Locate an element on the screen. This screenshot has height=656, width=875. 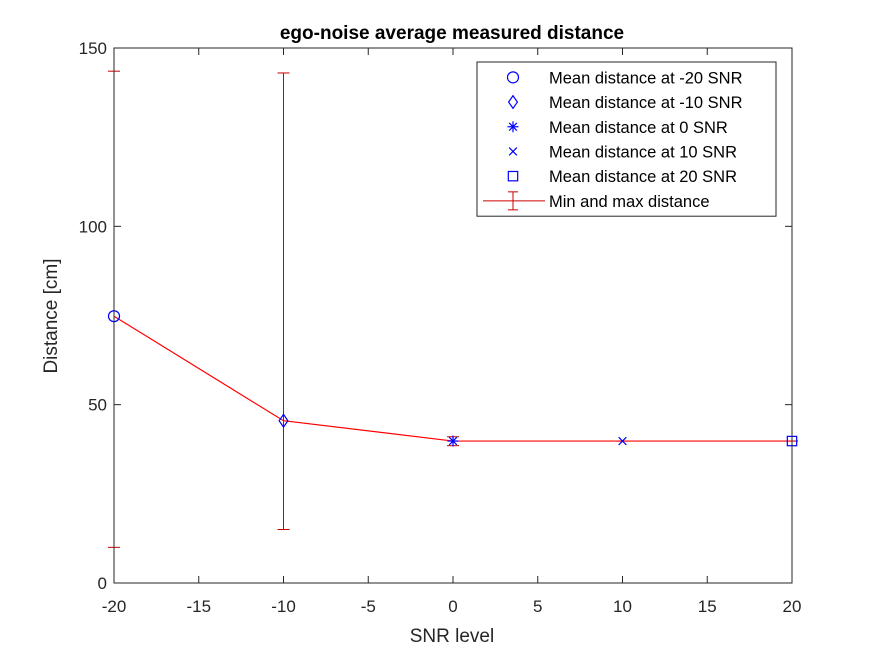
x-axis-label: SNR level is located at coordinates (452, 636).